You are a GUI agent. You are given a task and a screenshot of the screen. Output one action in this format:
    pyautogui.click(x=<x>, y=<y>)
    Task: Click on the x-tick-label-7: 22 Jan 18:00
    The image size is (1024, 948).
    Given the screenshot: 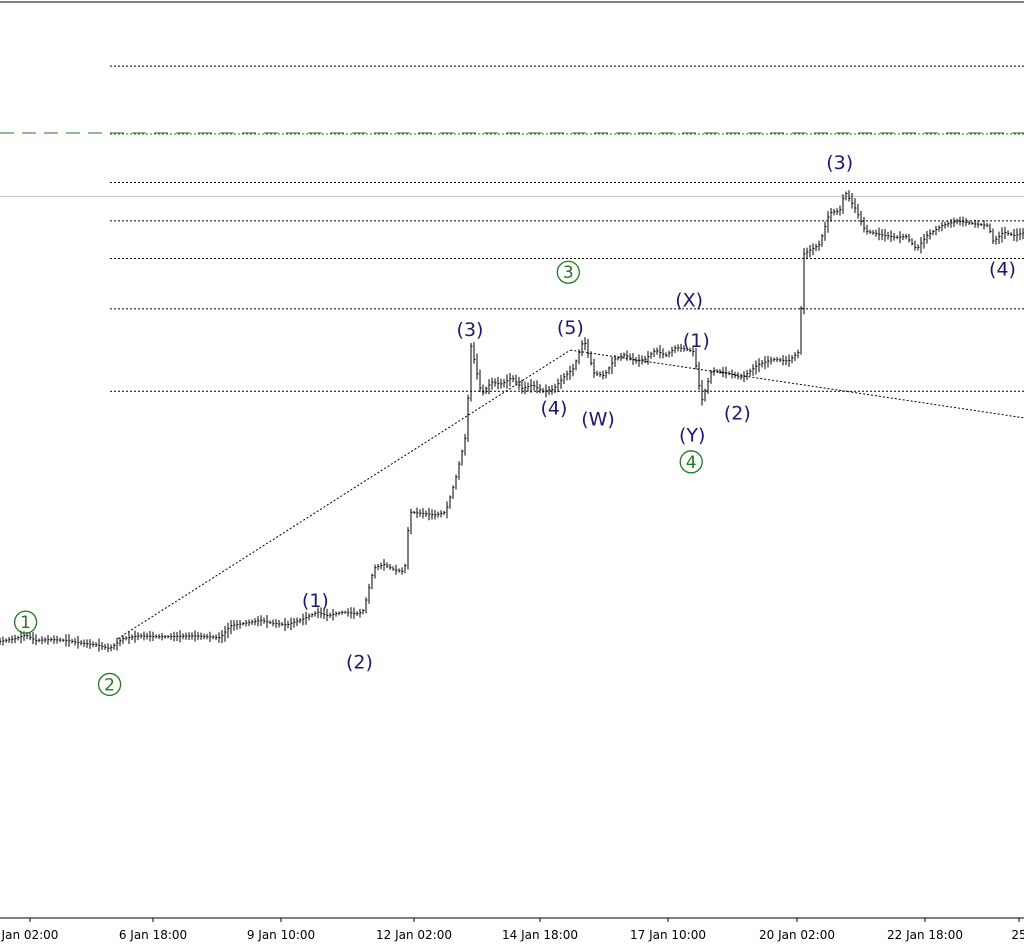 What is the action you would take?
    pyautogui.click(x=925, y=935)
    